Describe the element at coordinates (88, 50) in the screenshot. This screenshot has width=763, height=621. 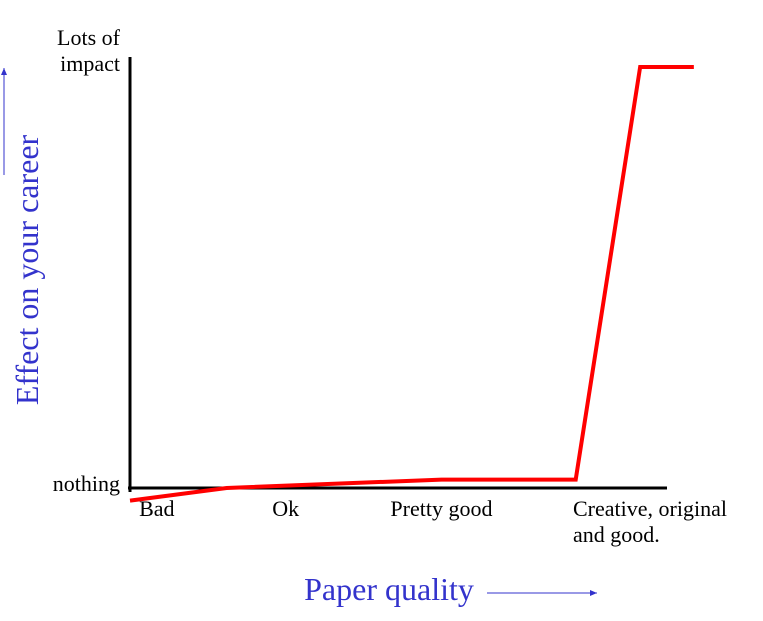
I see `y-tick-label: Lots of impact` at that location.